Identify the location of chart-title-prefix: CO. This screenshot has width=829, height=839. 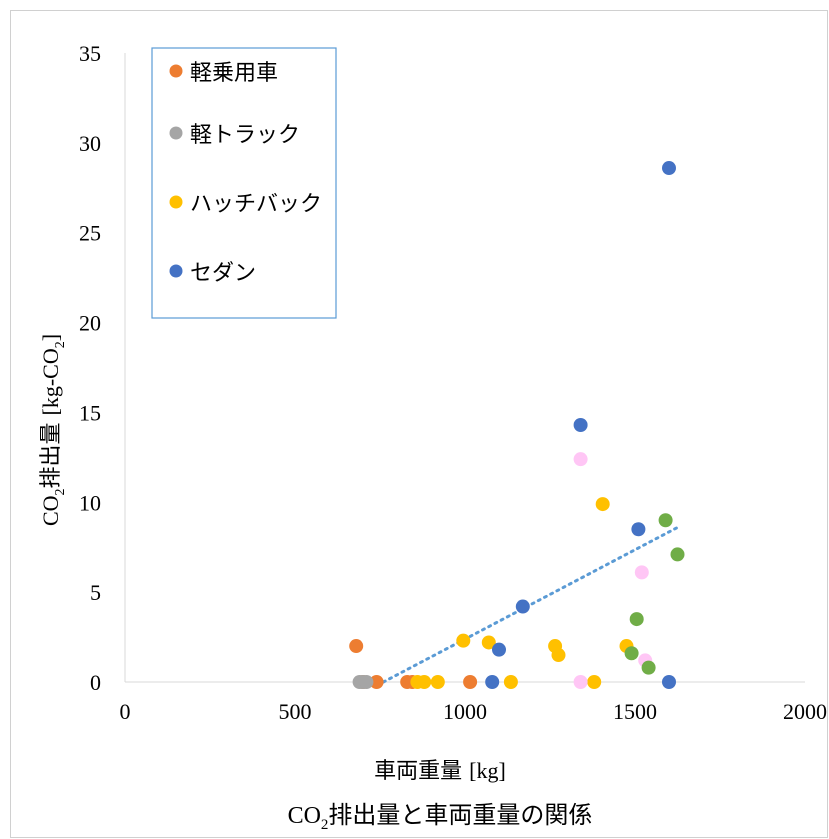
(304, 816).